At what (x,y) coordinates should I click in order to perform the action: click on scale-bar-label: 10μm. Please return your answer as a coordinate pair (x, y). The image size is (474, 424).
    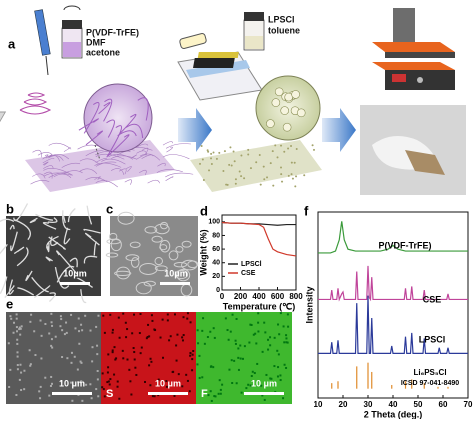
    Looking at the image, I should click on (176, 273).